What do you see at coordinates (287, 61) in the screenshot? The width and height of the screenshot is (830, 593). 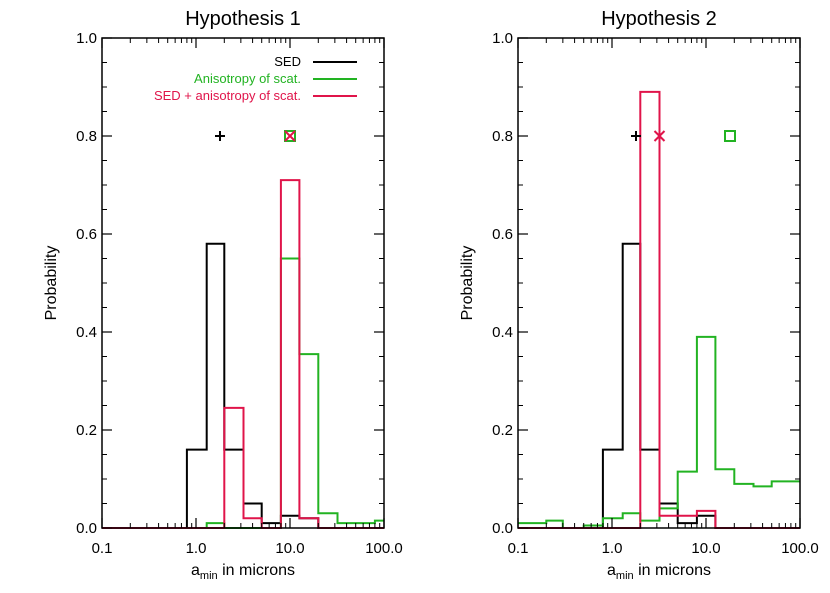 I see `legend-label-sed: SED` at bounding box center [287, 61].